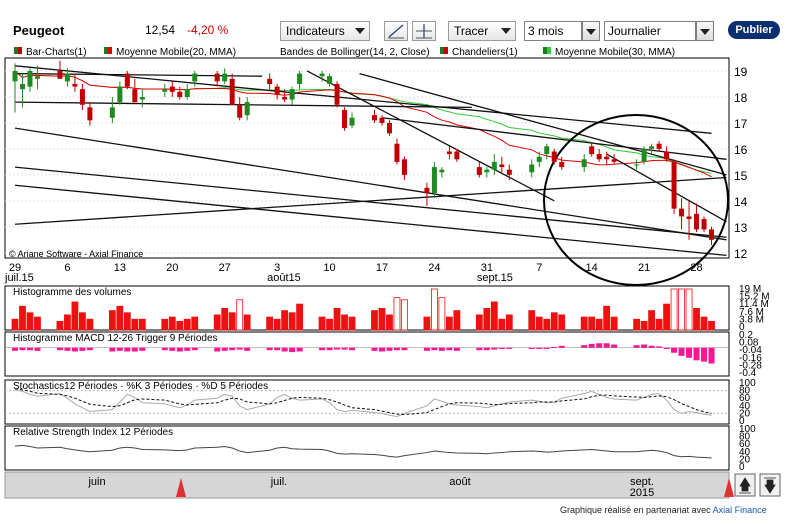  Describe the element at coordinates (367, 354) in the screenshot. I see `panel-area` at that location.